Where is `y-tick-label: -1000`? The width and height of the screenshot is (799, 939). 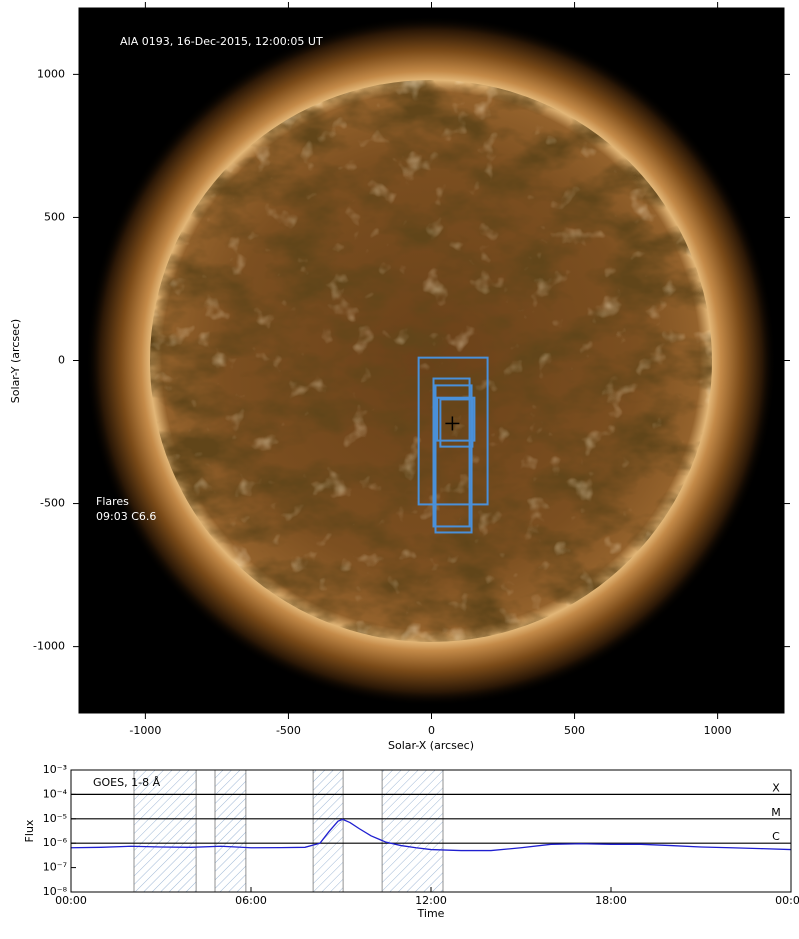 y-tick-label: -1000 is located at coordinates (49, 646).